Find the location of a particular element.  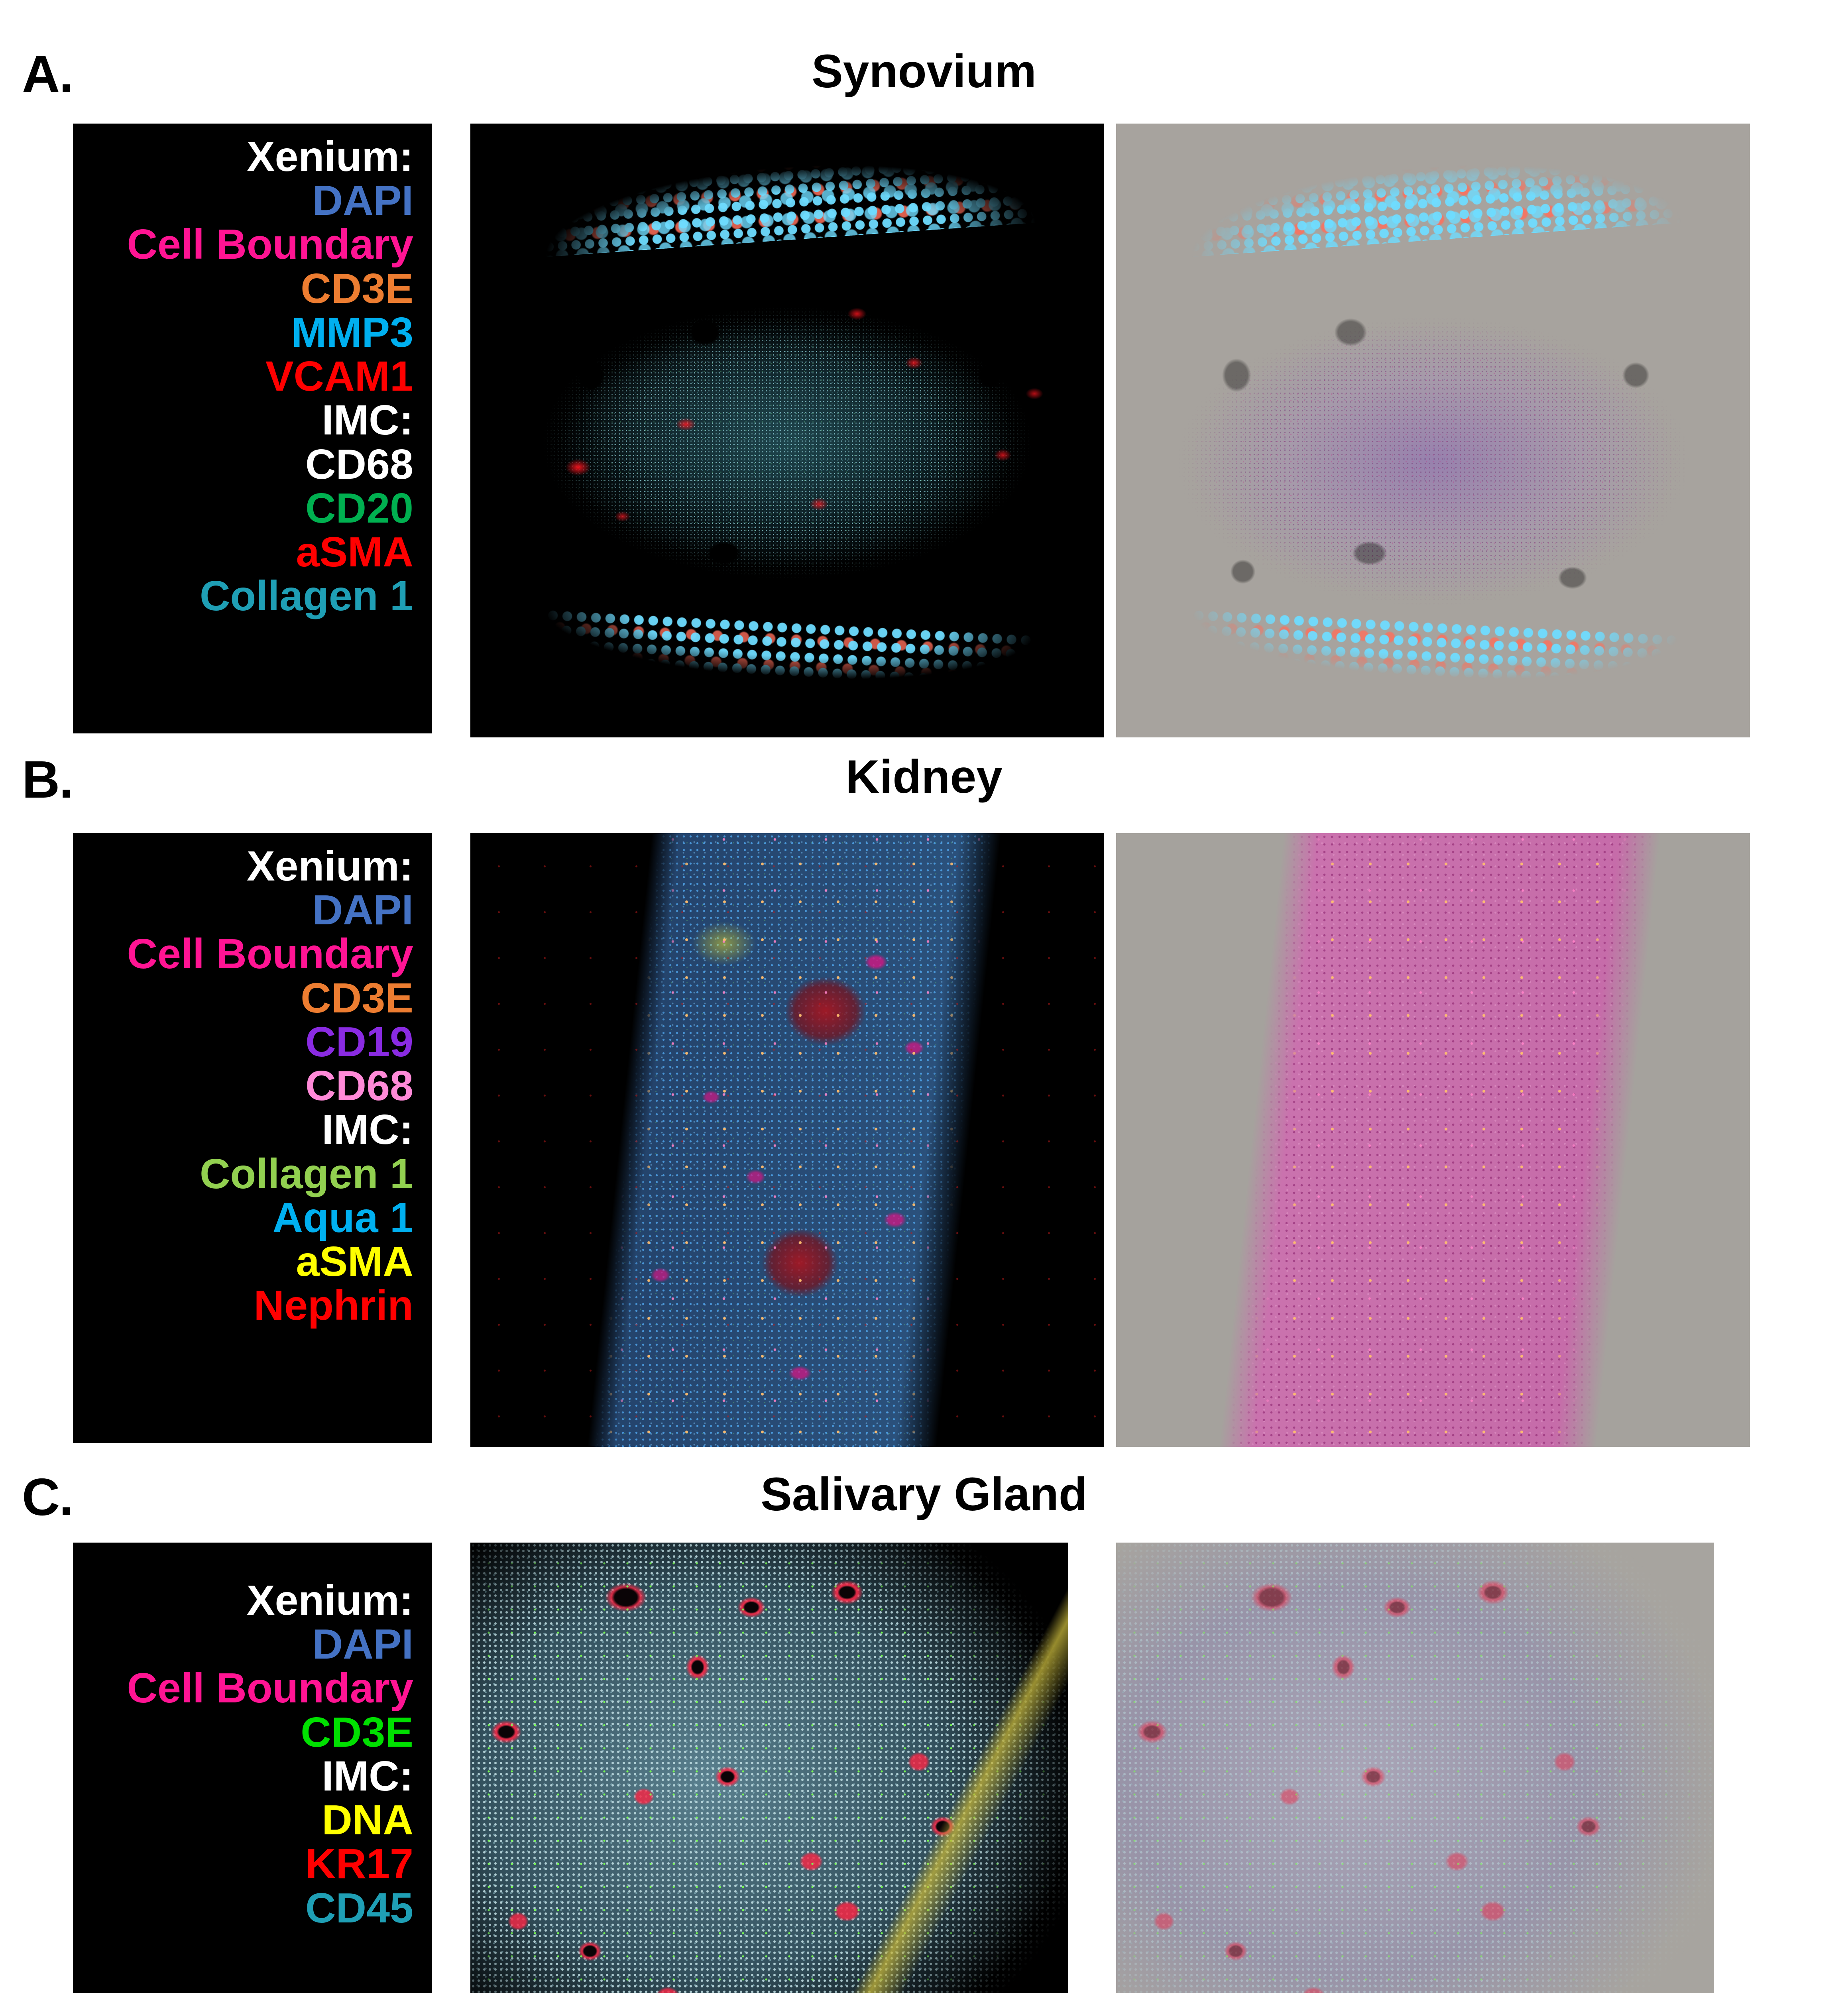

image-salivary-xenium-imc-he: 4100 4200 4300 4400 4500 4600 4700 4800 is located at coordinates (1415, 1768).